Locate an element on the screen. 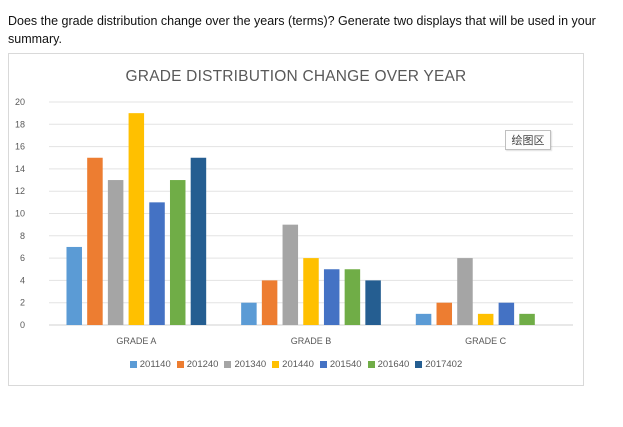 This screenshot has width=623, height=427. legend-item: 201140 is located at coordinates (150, 364).